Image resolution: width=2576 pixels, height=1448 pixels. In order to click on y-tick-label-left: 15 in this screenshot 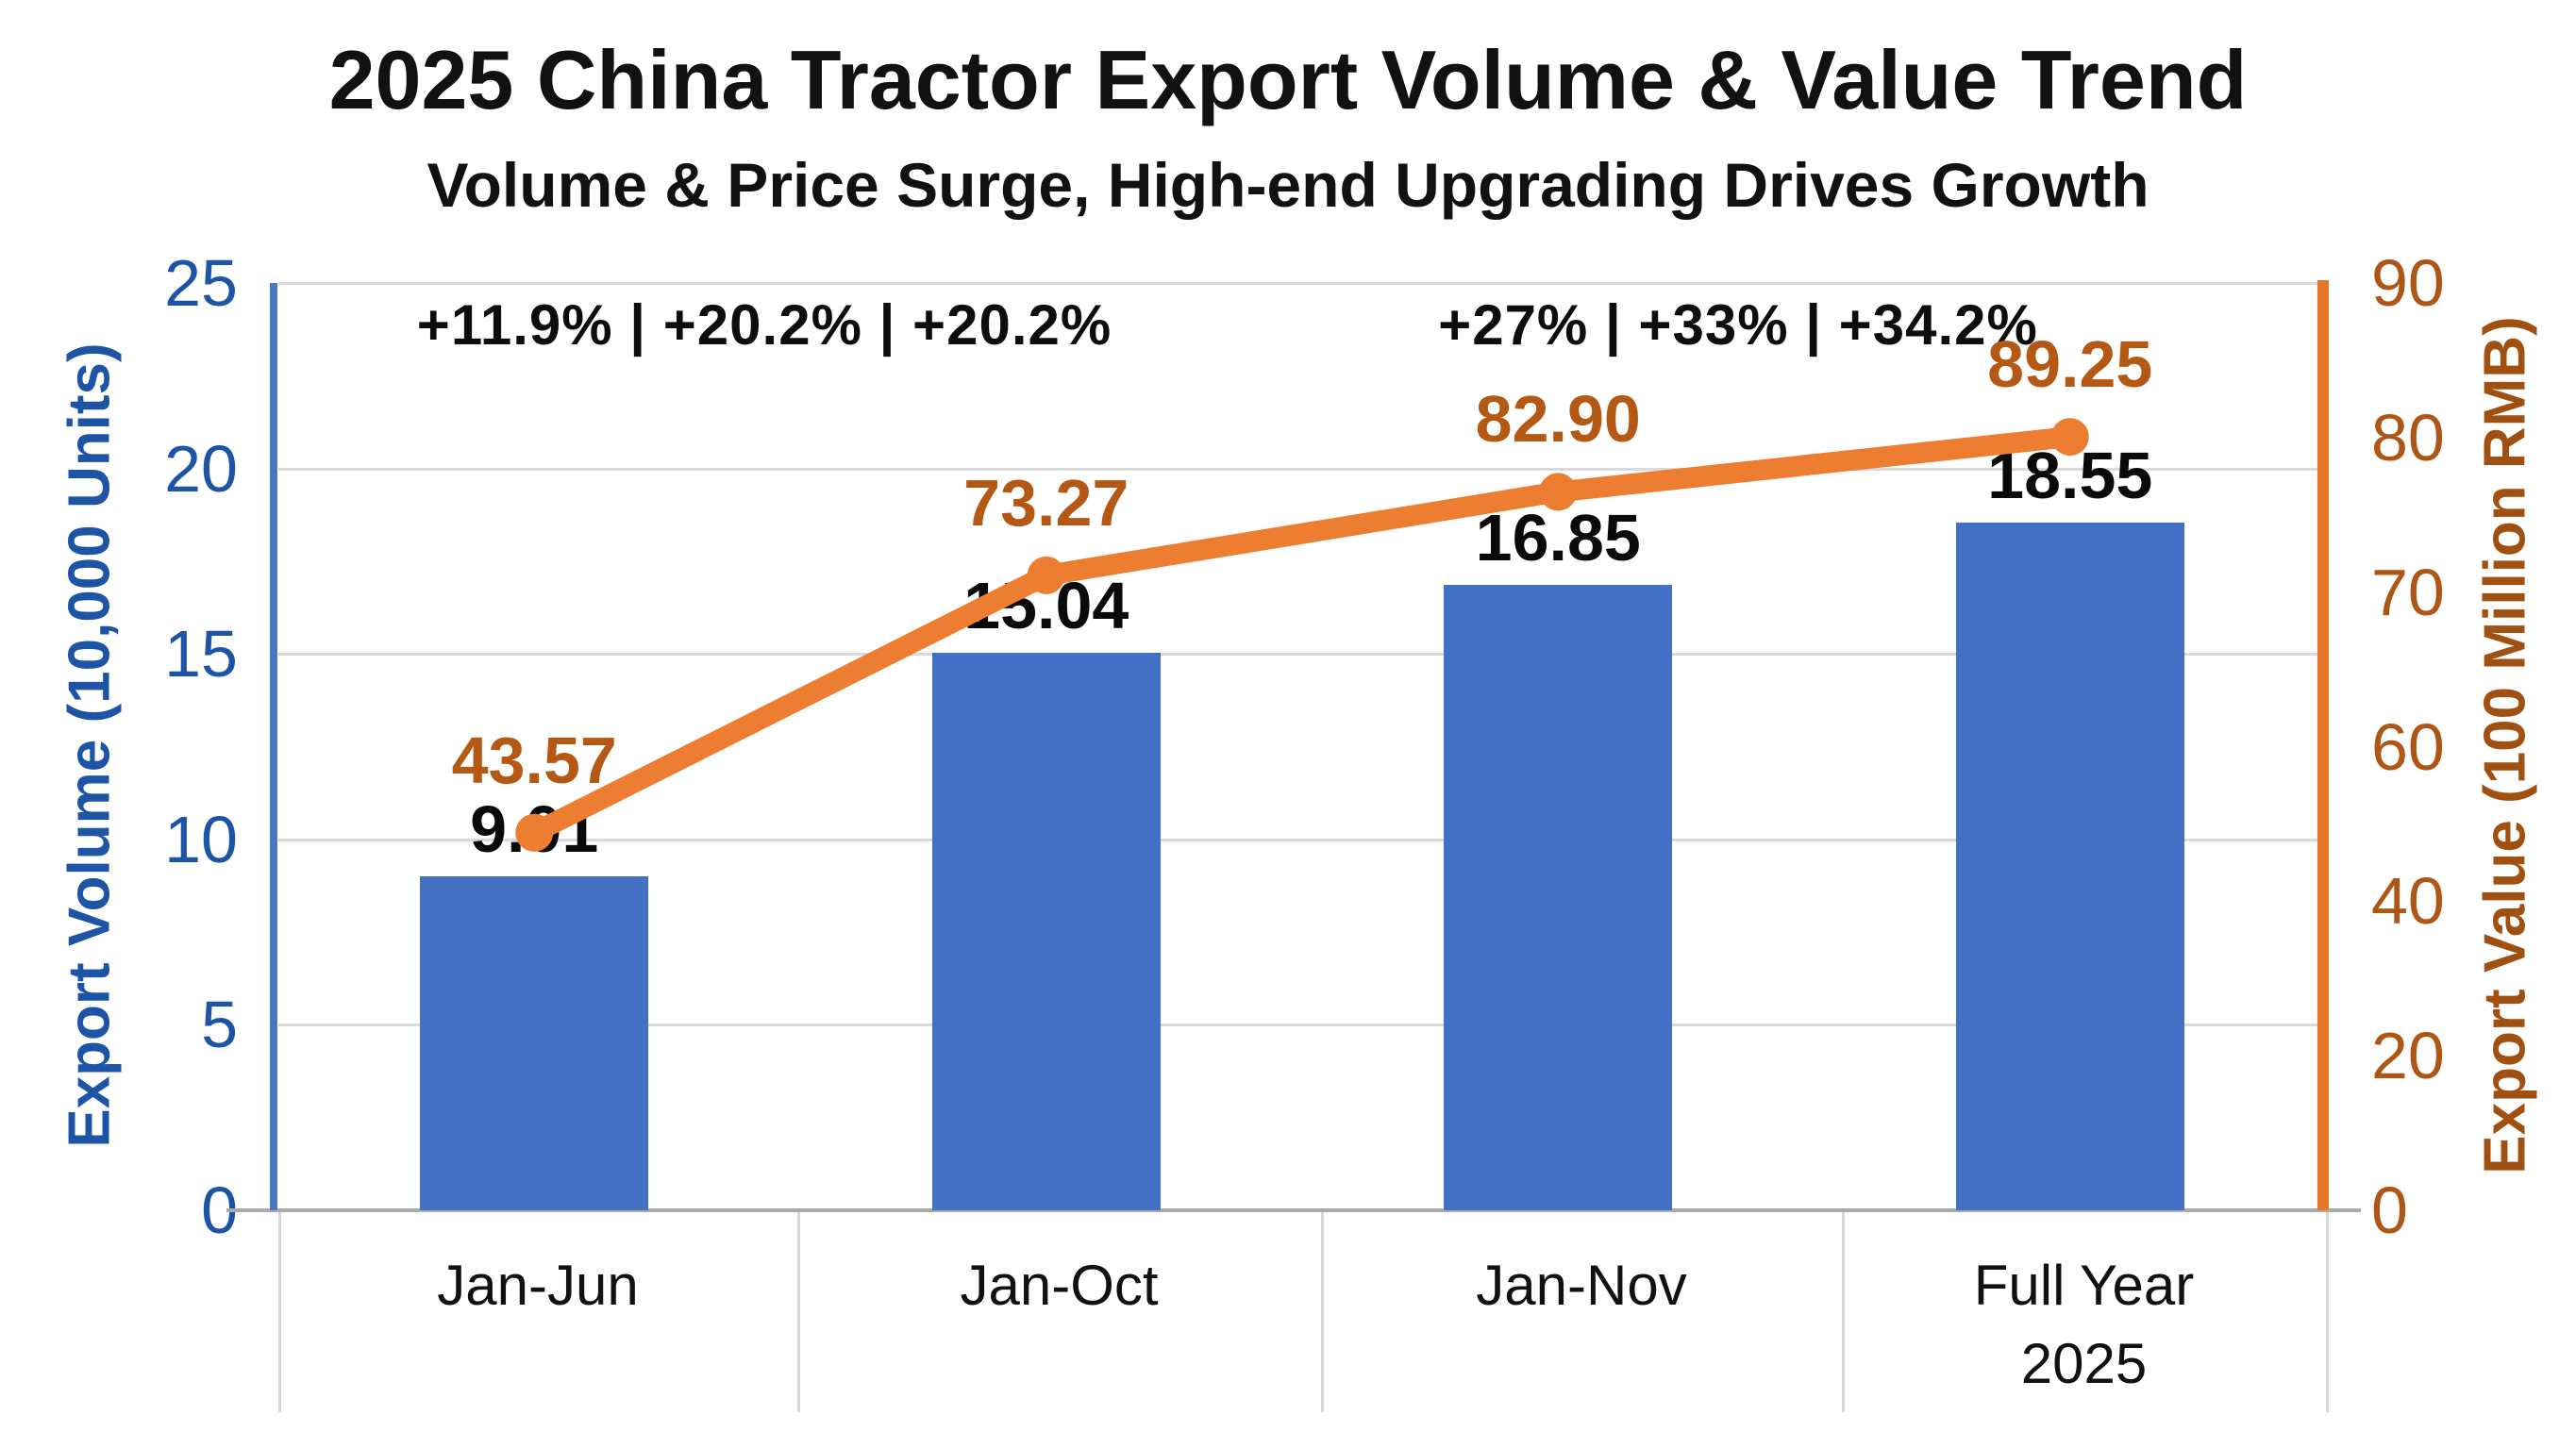, I will do `click(201, 654)`.